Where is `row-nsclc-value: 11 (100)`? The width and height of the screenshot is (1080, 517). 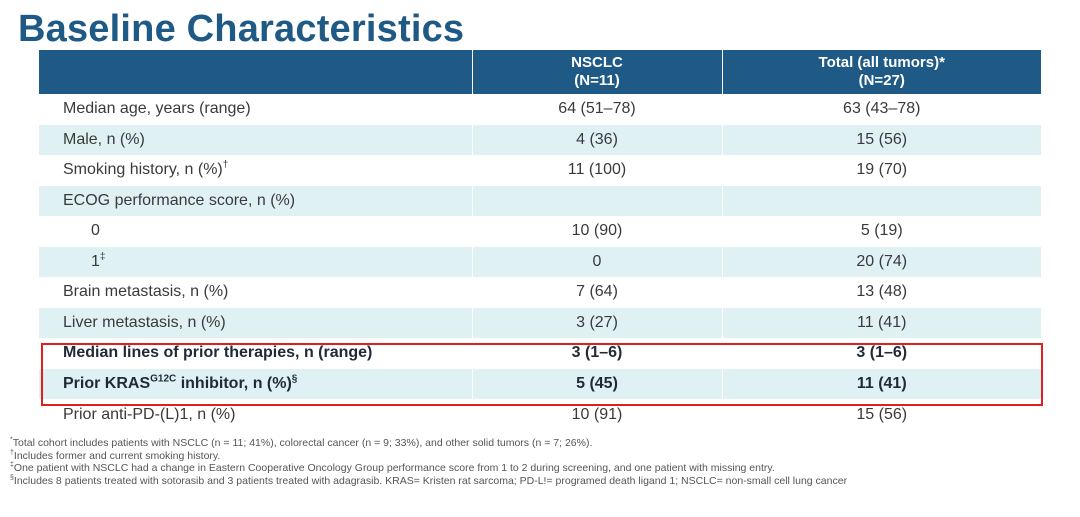 row-nsclc-value: 11 (100) is located at coordinates (596, 170).